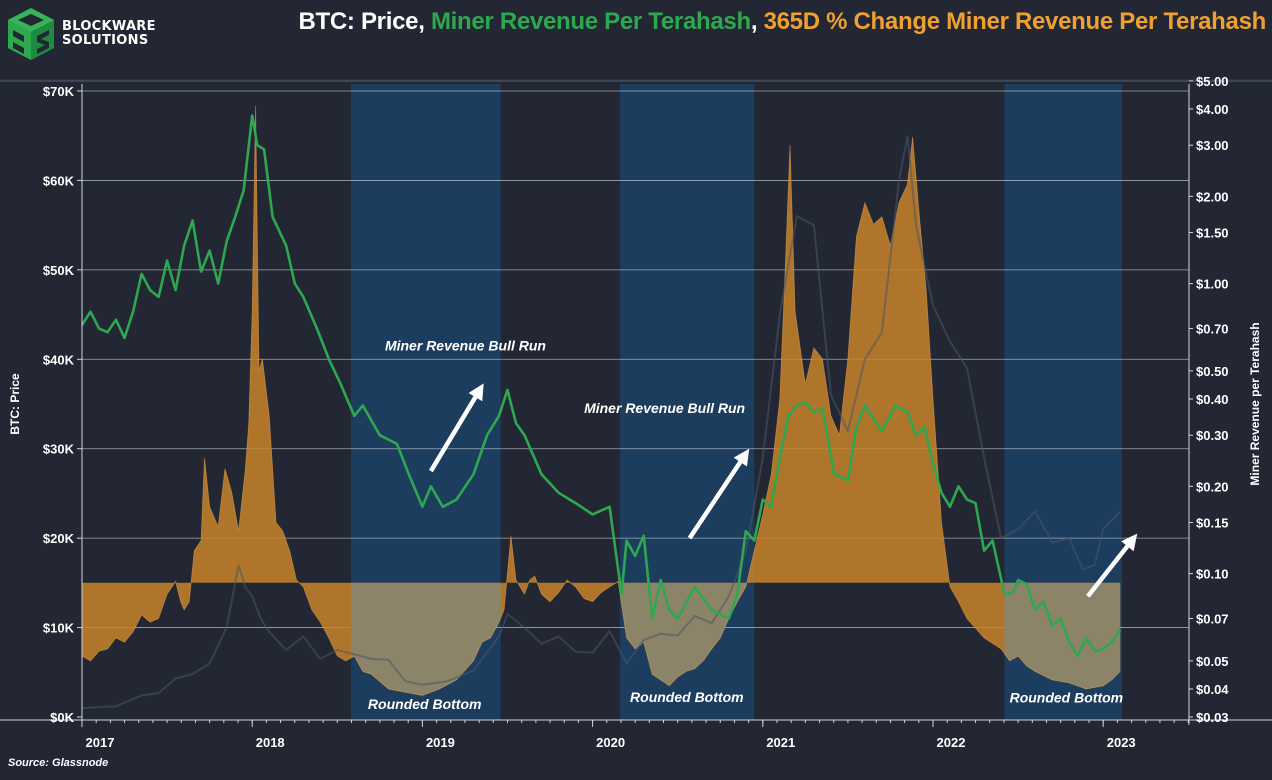  I want to click on y2-tick-label: $3.00, so click(1212, 145).